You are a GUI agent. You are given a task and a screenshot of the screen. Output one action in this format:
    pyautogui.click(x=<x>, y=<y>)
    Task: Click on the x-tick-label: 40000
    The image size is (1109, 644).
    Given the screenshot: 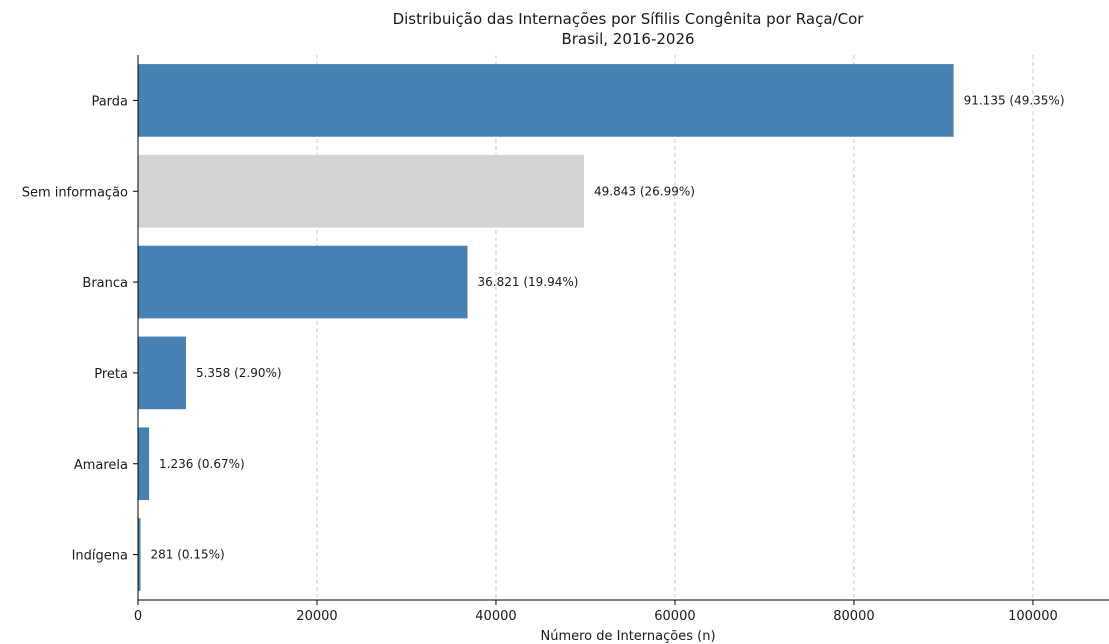 What is the action you would take?
    pyautogui.click(x=495, y=616)
    